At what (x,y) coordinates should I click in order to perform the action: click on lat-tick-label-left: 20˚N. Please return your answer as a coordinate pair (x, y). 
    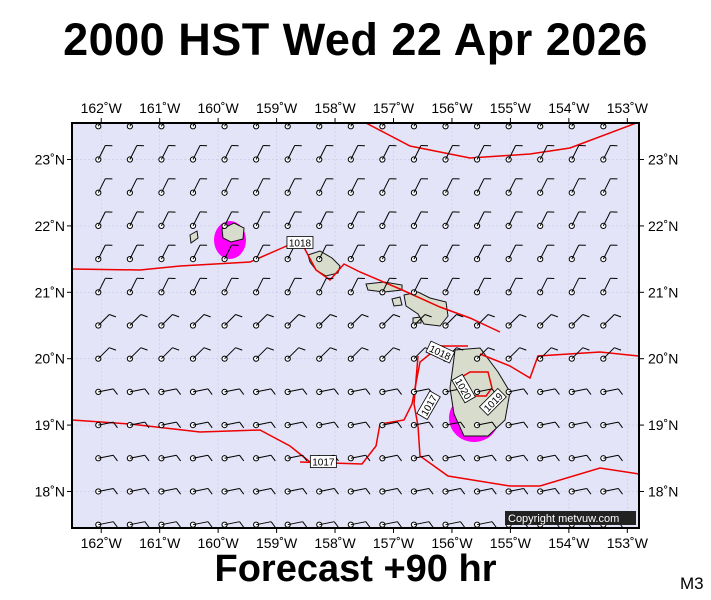
    Looking at the image, I should click on (50, 359).